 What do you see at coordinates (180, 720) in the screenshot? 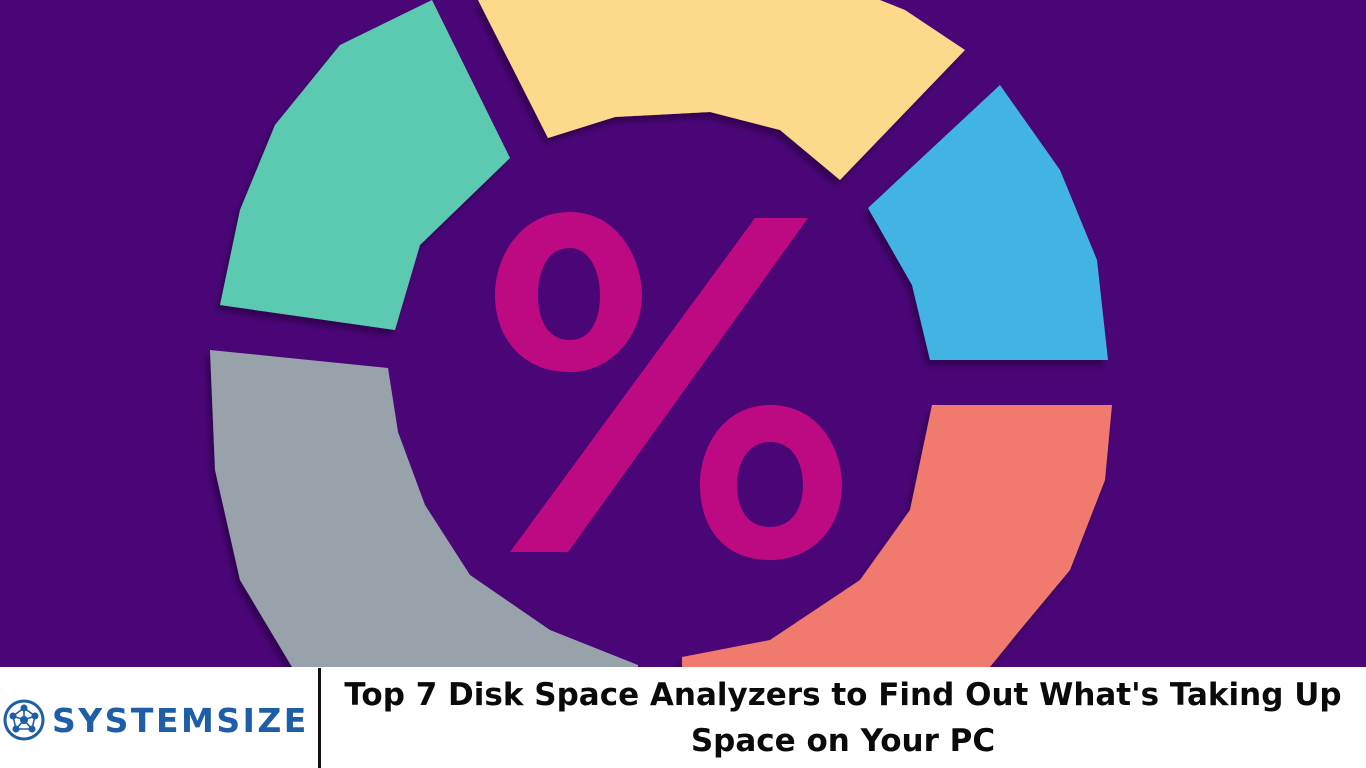
I see `brand-name: SYSTEMSIZE` at bounding box center [180, 720].